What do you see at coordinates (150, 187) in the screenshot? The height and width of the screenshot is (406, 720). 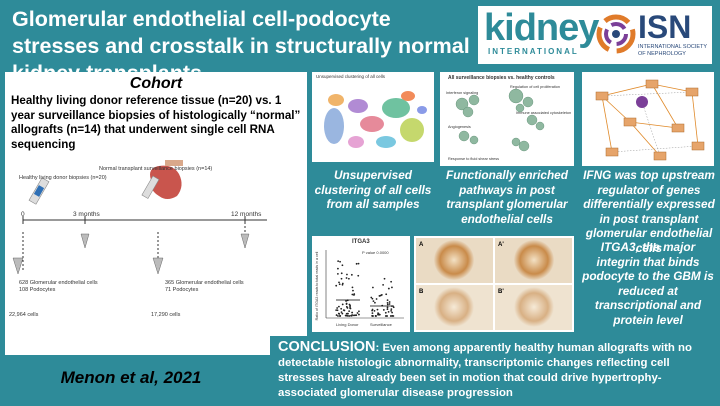 I see `biopsy-needle-icon` at bounding box center [150, 187].